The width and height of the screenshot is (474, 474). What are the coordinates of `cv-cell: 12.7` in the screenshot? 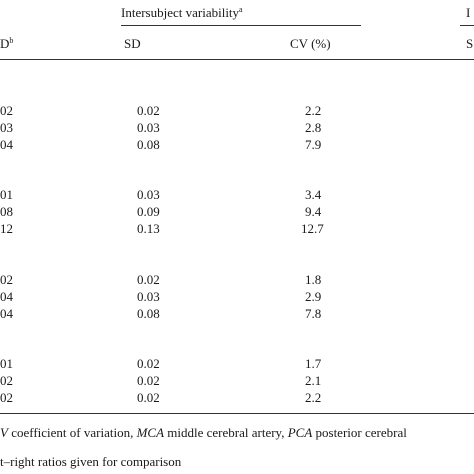 It's located at (312, 228).